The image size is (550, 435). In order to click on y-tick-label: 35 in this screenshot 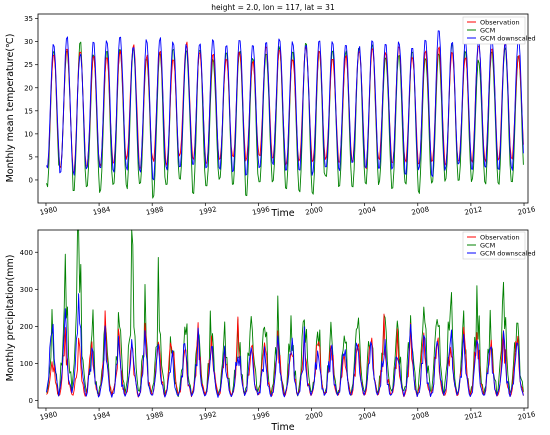, I will do `click(28, 19)`.